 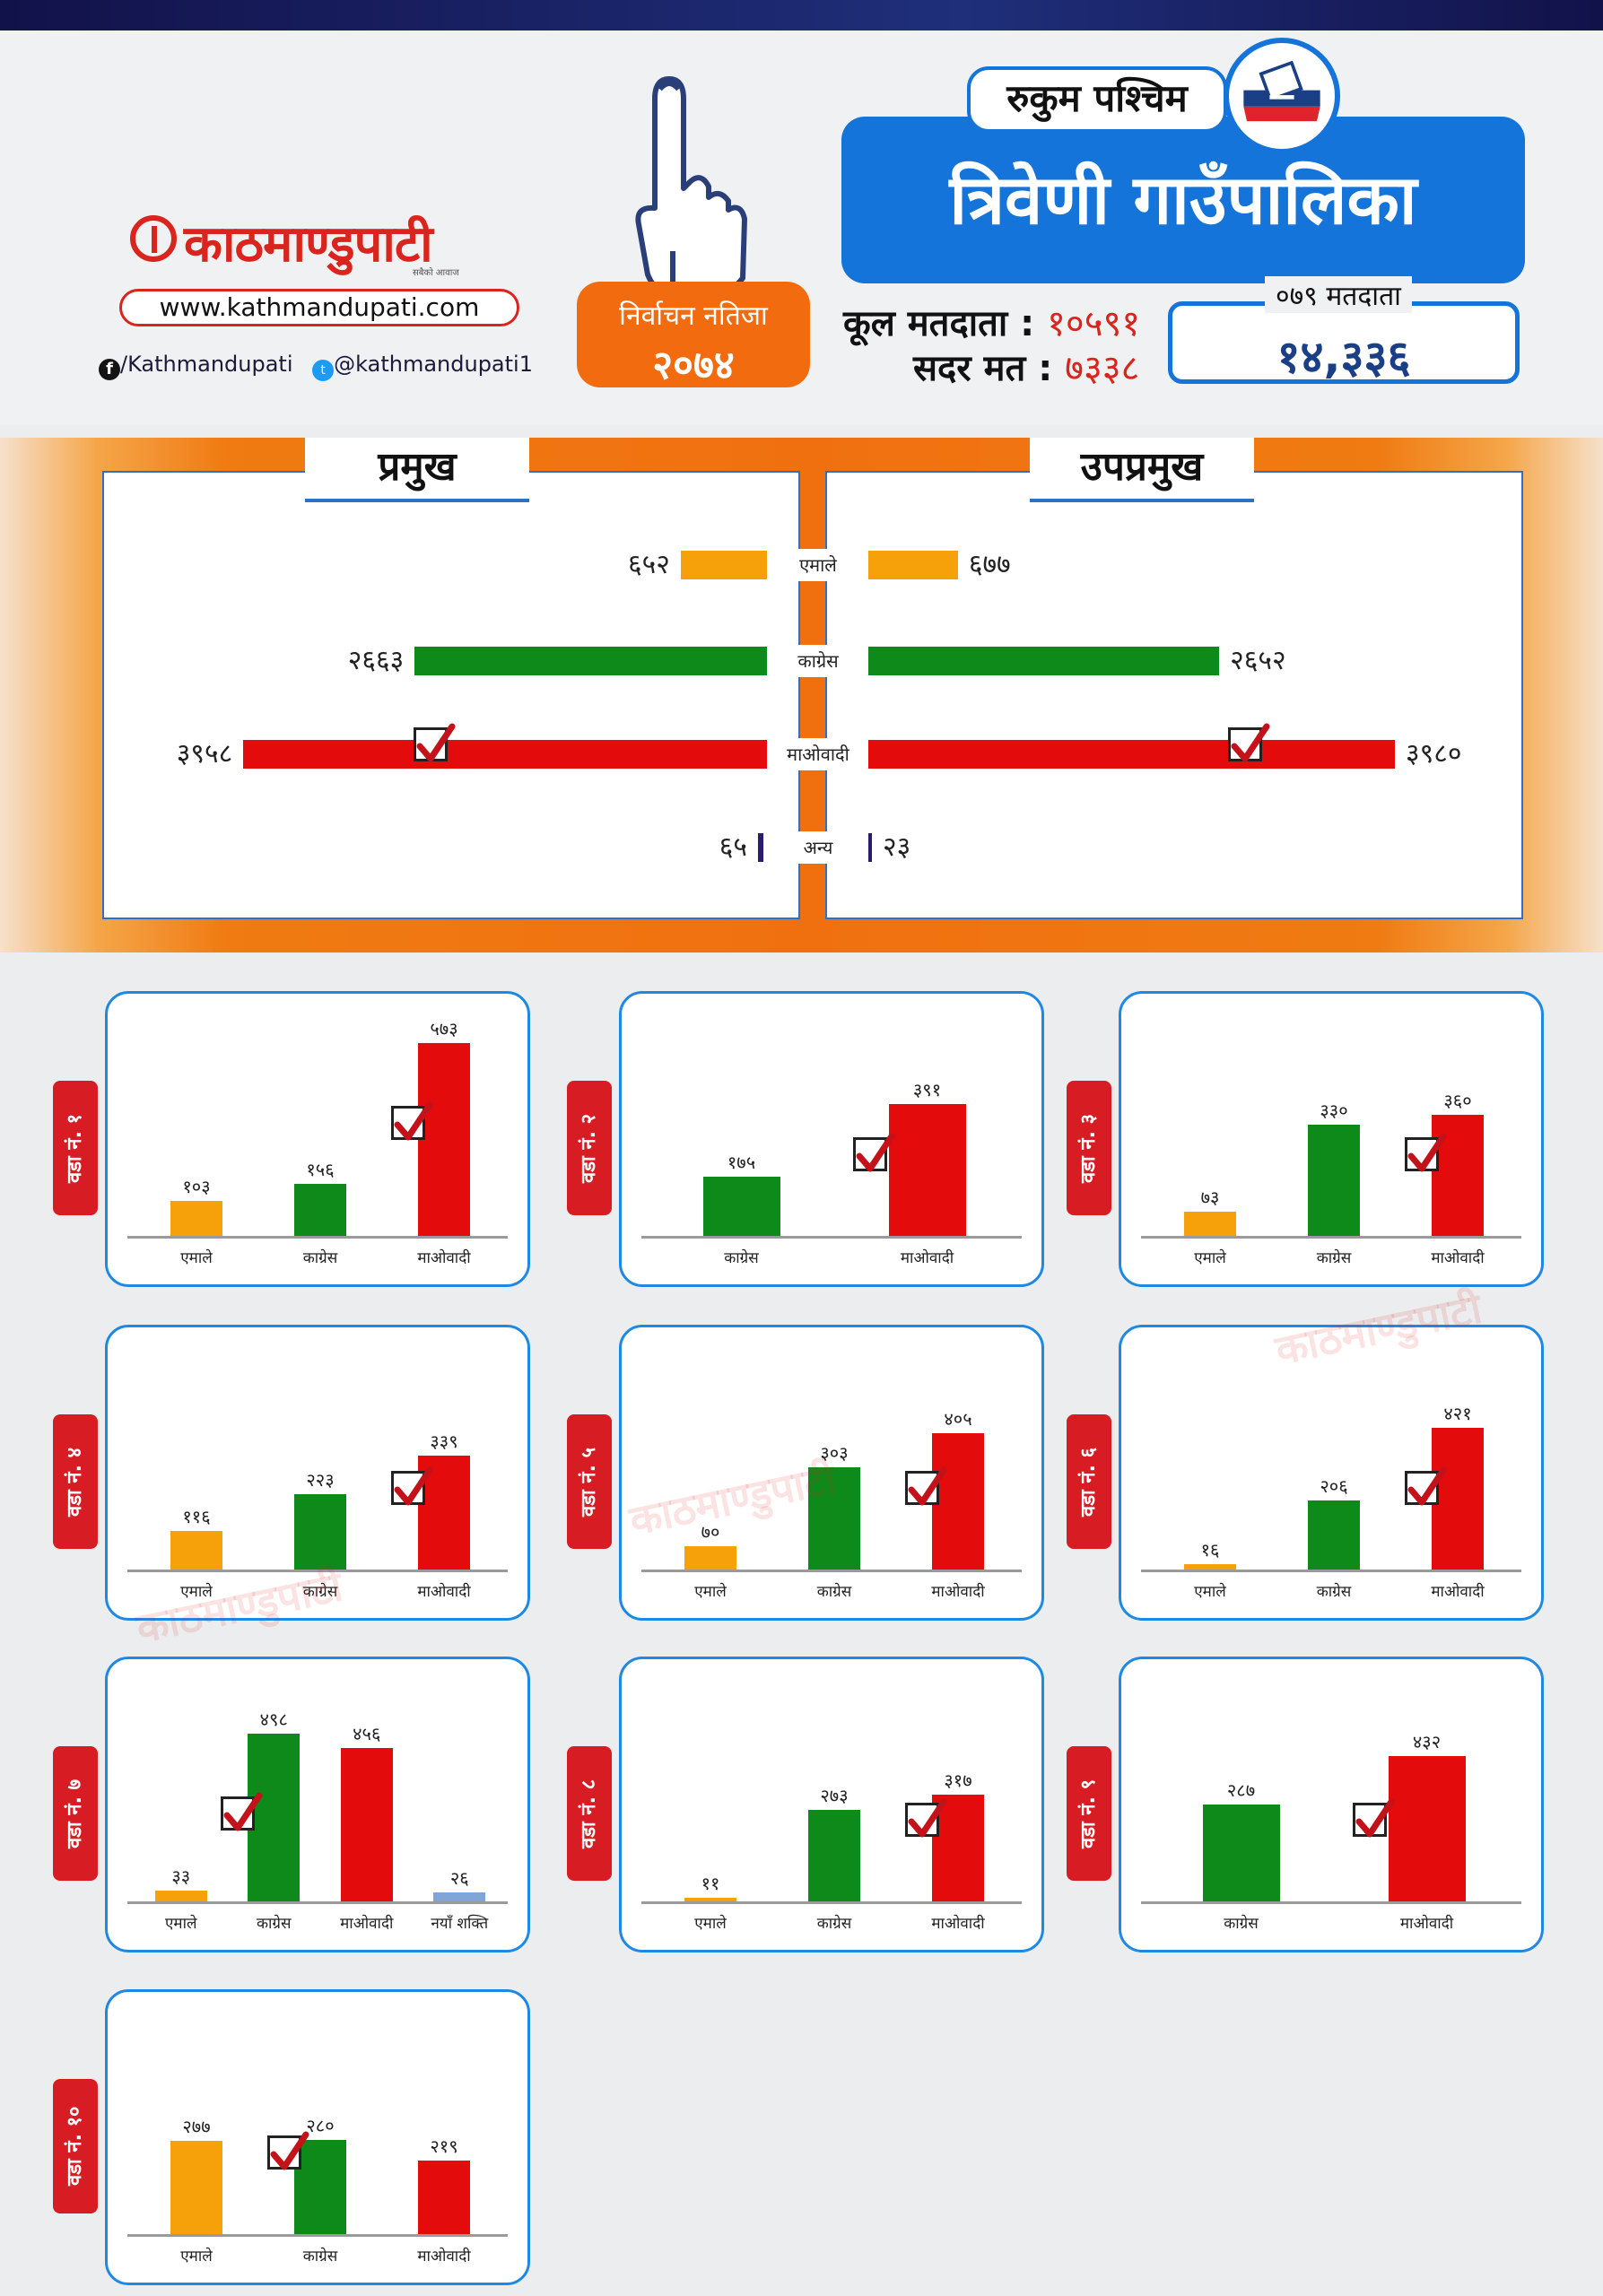 I want to click on ward-bar-value-1: २०६, so click(x=1334, y=1485).